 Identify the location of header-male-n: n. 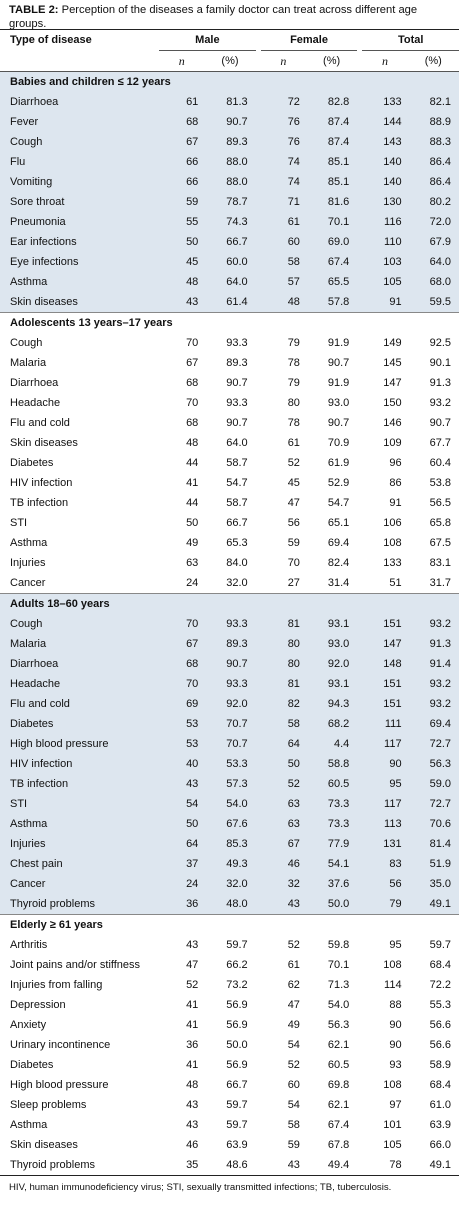
(182, 61).